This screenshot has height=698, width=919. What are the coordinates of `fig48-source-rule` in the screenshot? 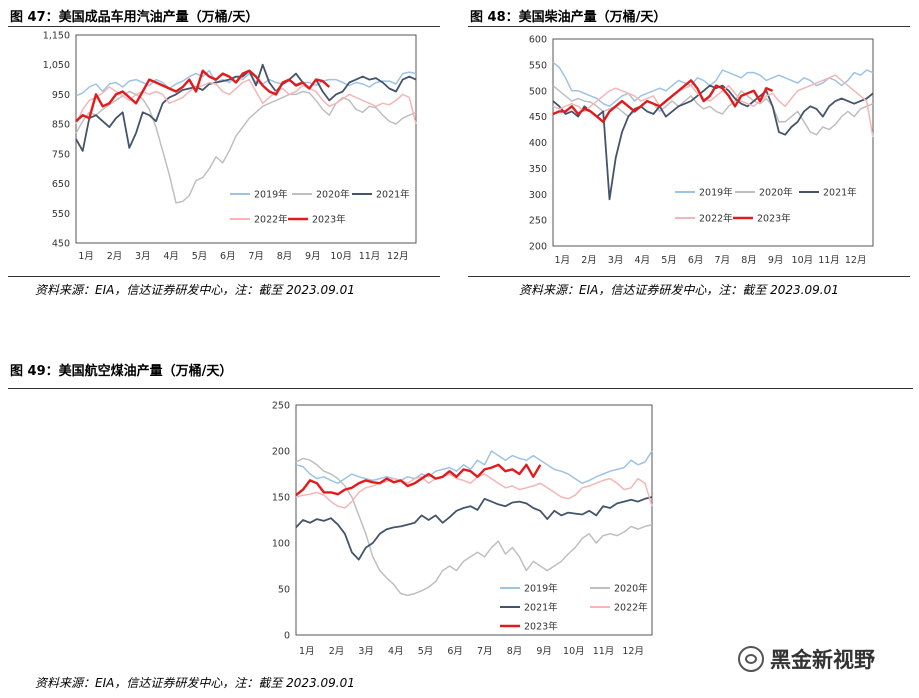 It's located at (689, 276).